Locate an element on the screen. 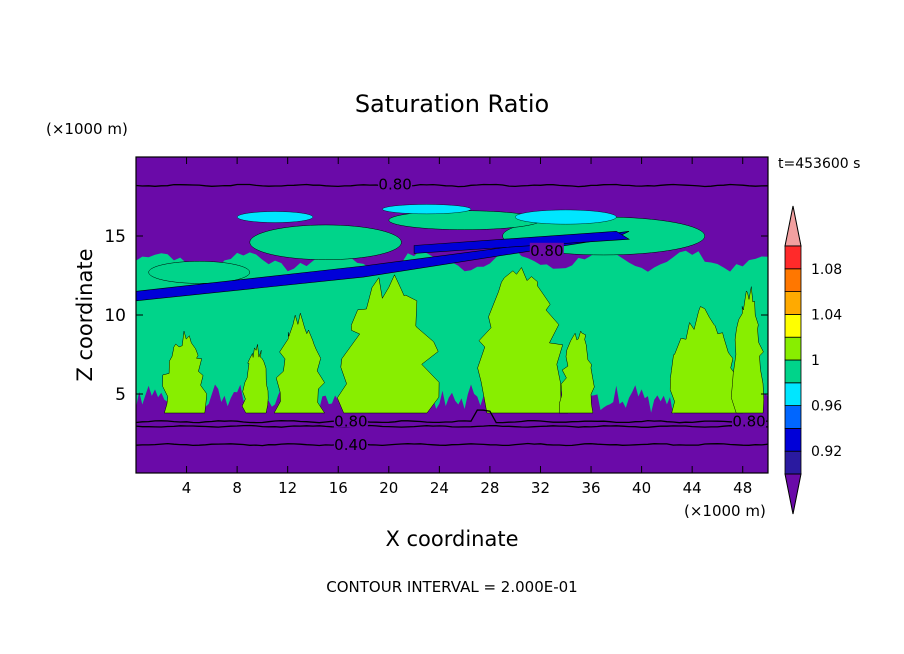  x-tick-label: 16 is located at coordinates (338, 488).